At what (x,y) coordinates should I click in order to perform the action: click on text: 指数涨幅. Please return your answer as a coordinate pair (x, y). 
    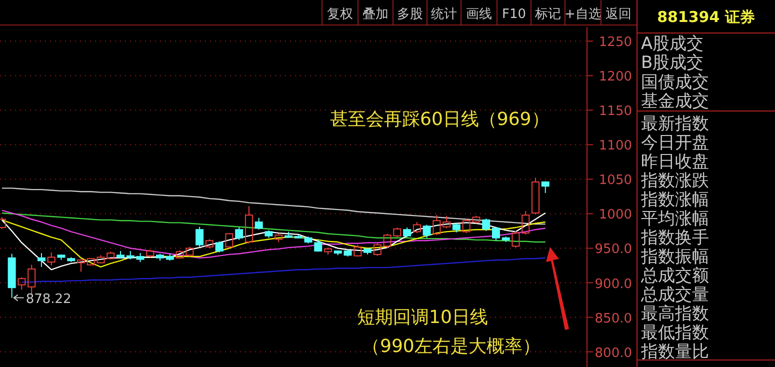
    Looking at the image, I should click on (674, 200).